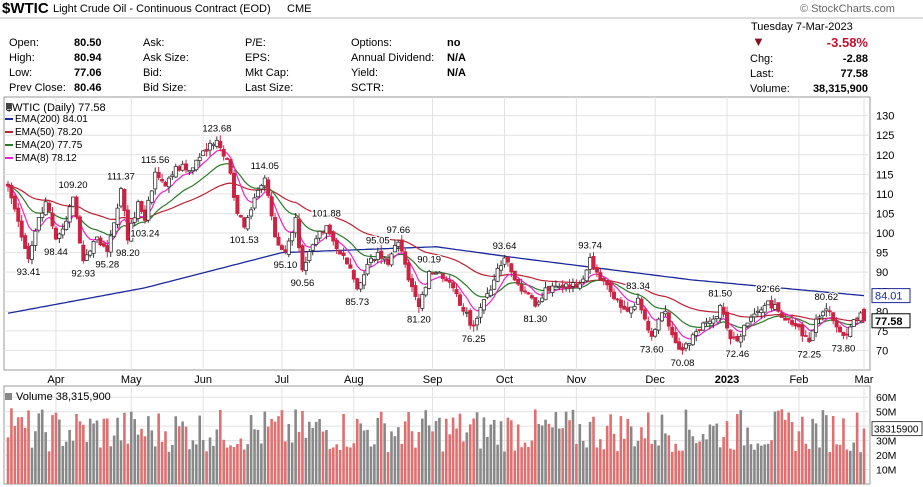 This screenshot has height=487, width=923. Describe the element at coordinates (128, 253) in the screenshot. I see `price-annotation: 98.20` at that location.